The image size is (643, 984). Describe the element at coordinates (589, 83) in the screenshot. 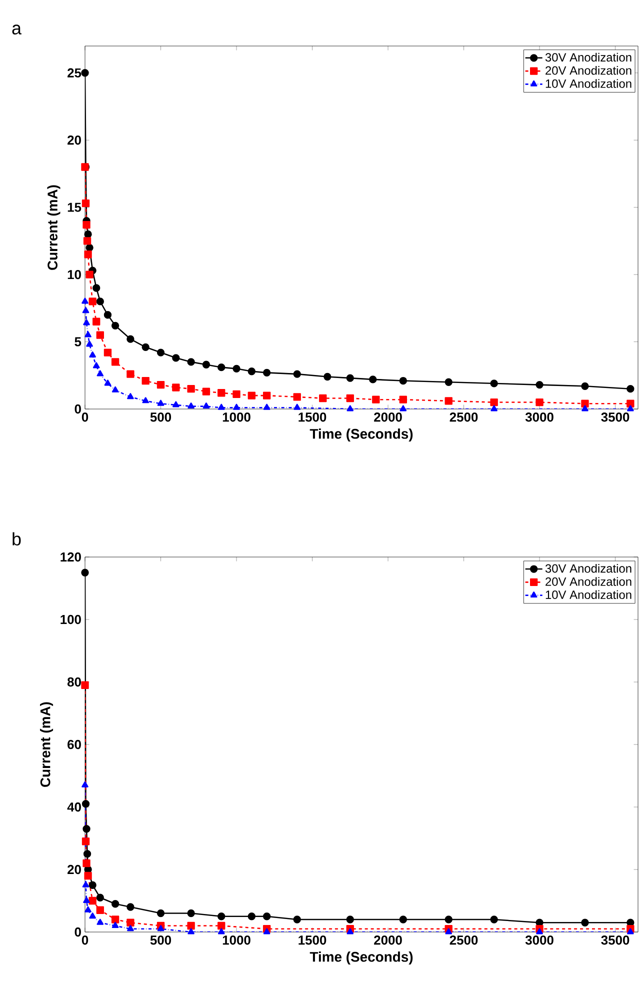

I see `legend-label: 10V Anodization` at that location.